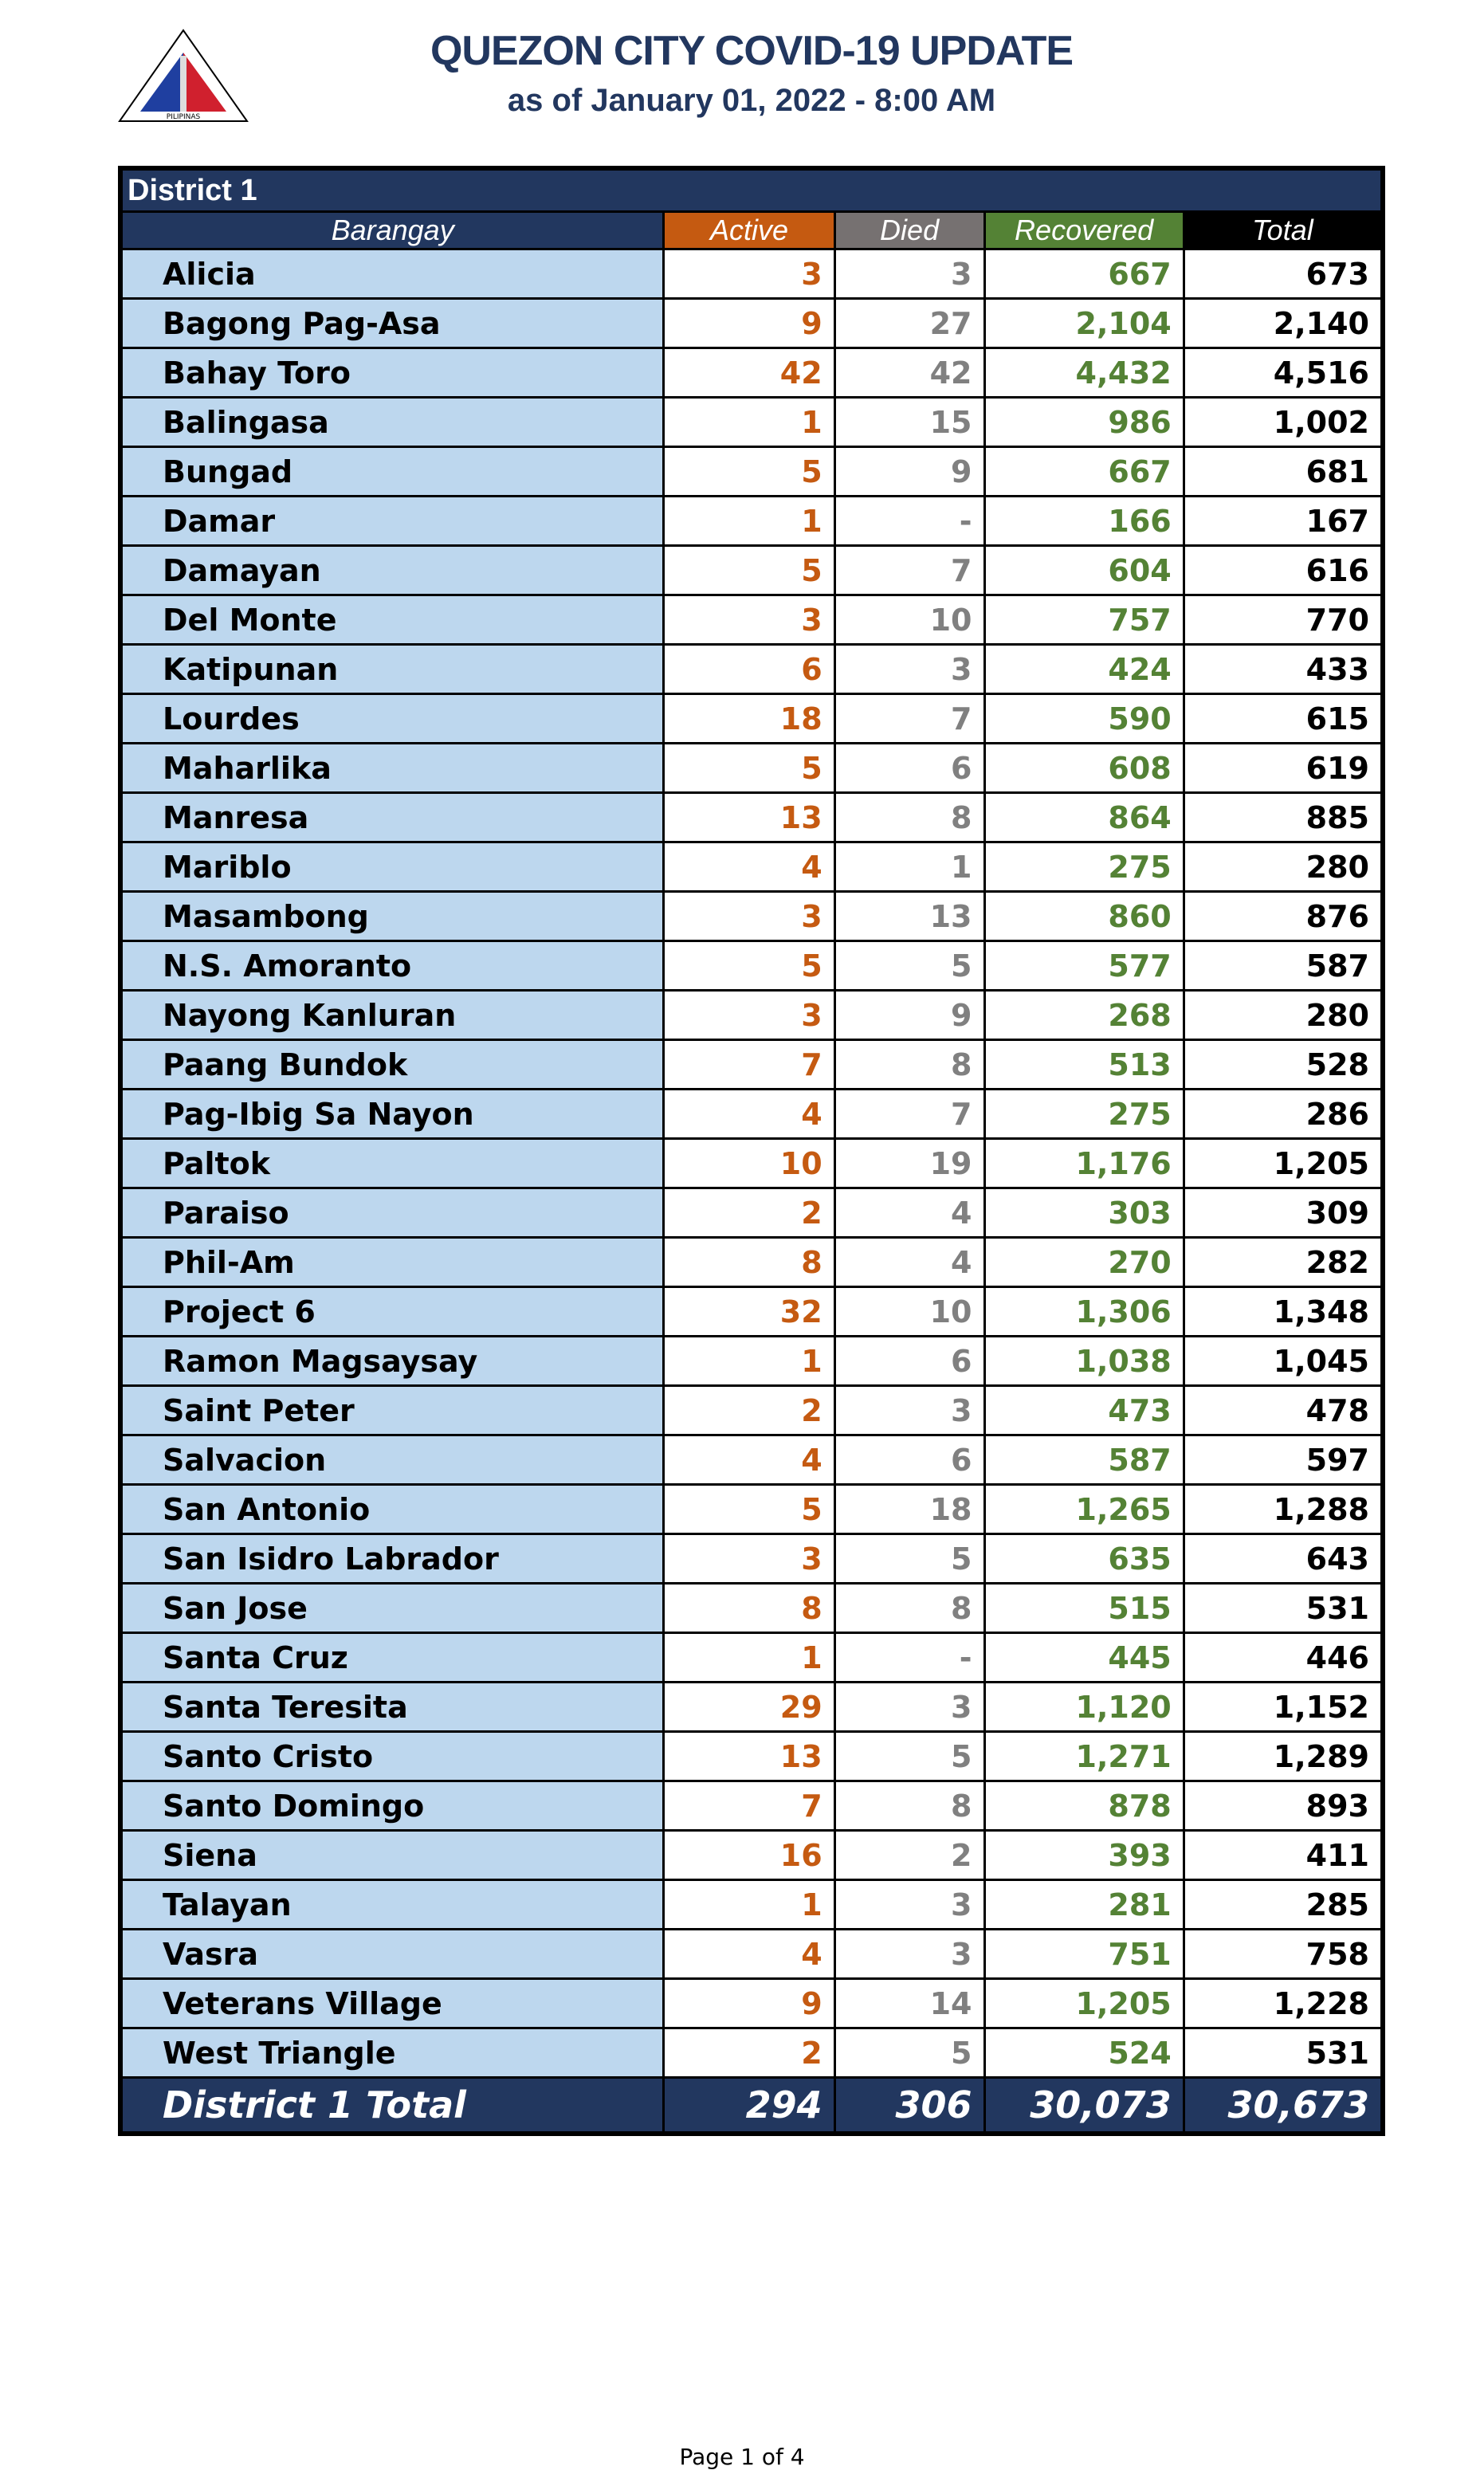  What do you see at coordinates (751, 1558) in the screenshot?
I see `table-row: San Isidro Labrador 3 5 635 643` at bounding box center [751, 1558].